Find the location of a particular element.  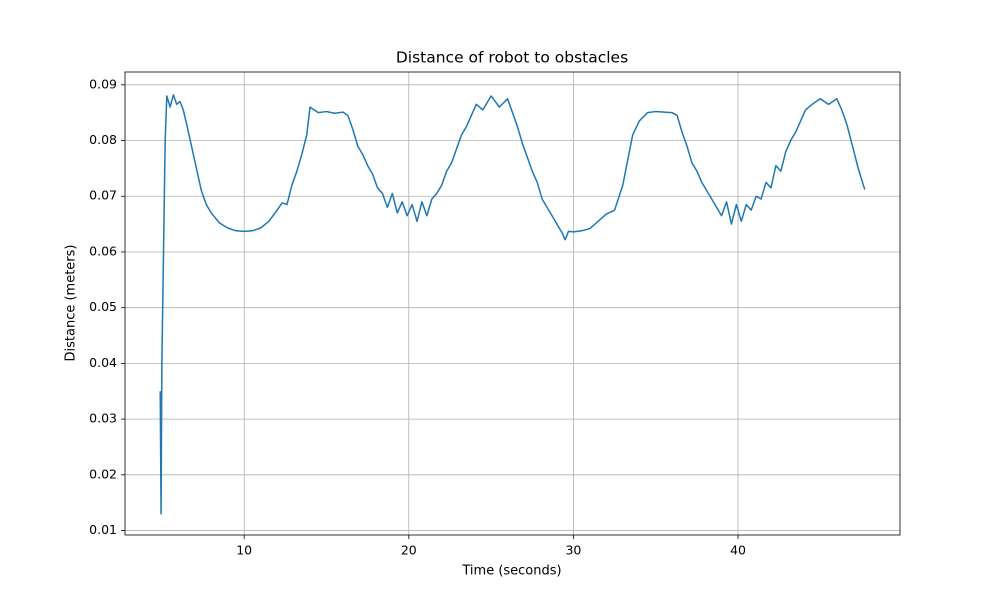

y-tick-label: 0.01 is located at coordinates (103, 529).